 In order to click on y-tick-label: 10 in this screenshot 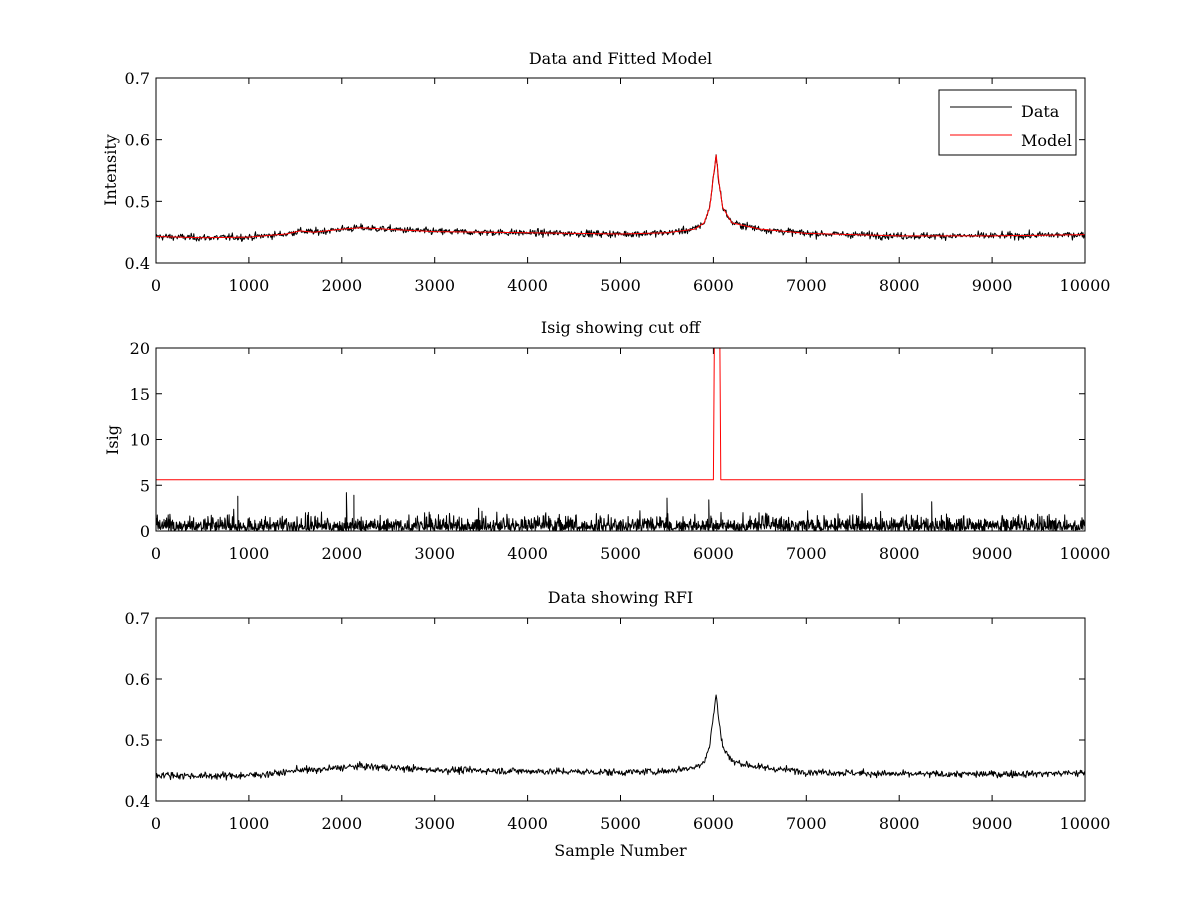, I will do `click(140, 440)`.